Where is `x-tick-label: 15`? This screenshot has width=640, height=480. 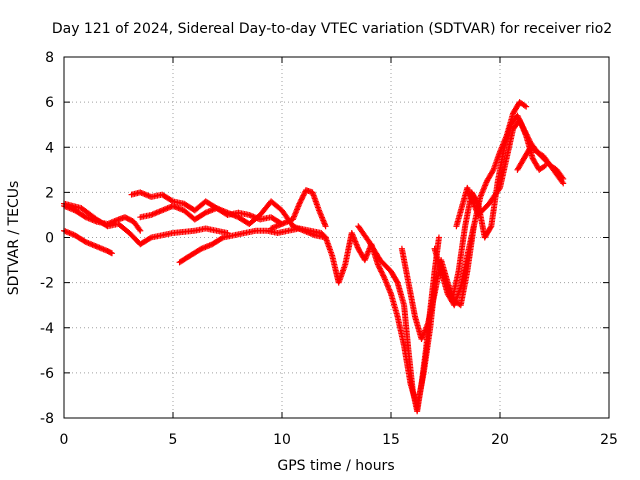
x-tick-label: 15 is located at coordinates (391, 440).